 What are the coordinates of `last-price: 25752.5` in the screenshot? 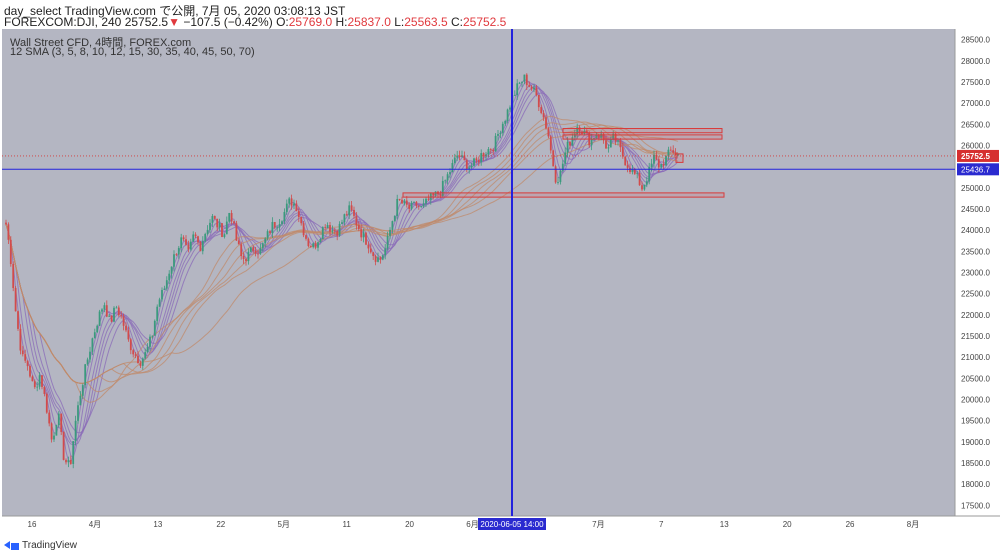 It's located at (146, 22).